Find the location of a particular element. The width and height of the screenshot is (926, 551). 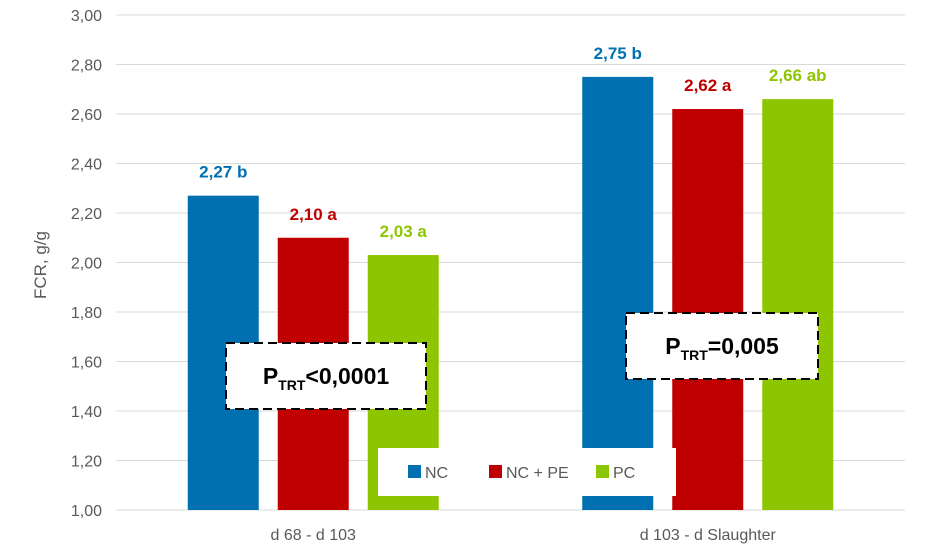

legend-label: PC is located at coordinates (624, 473).